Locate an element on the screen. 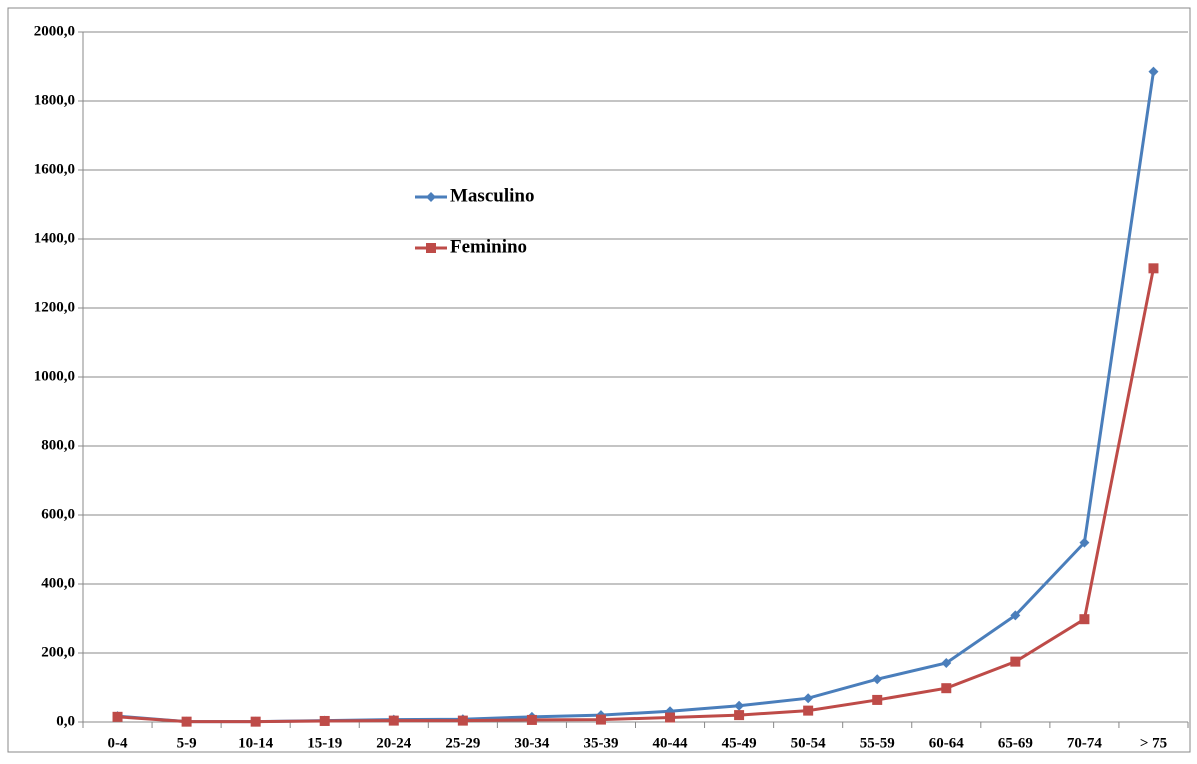 Image resolution: width=1197 pixels, height=764 pixels. x-tick-label: 25-29 is located at coordinates (462, 743).